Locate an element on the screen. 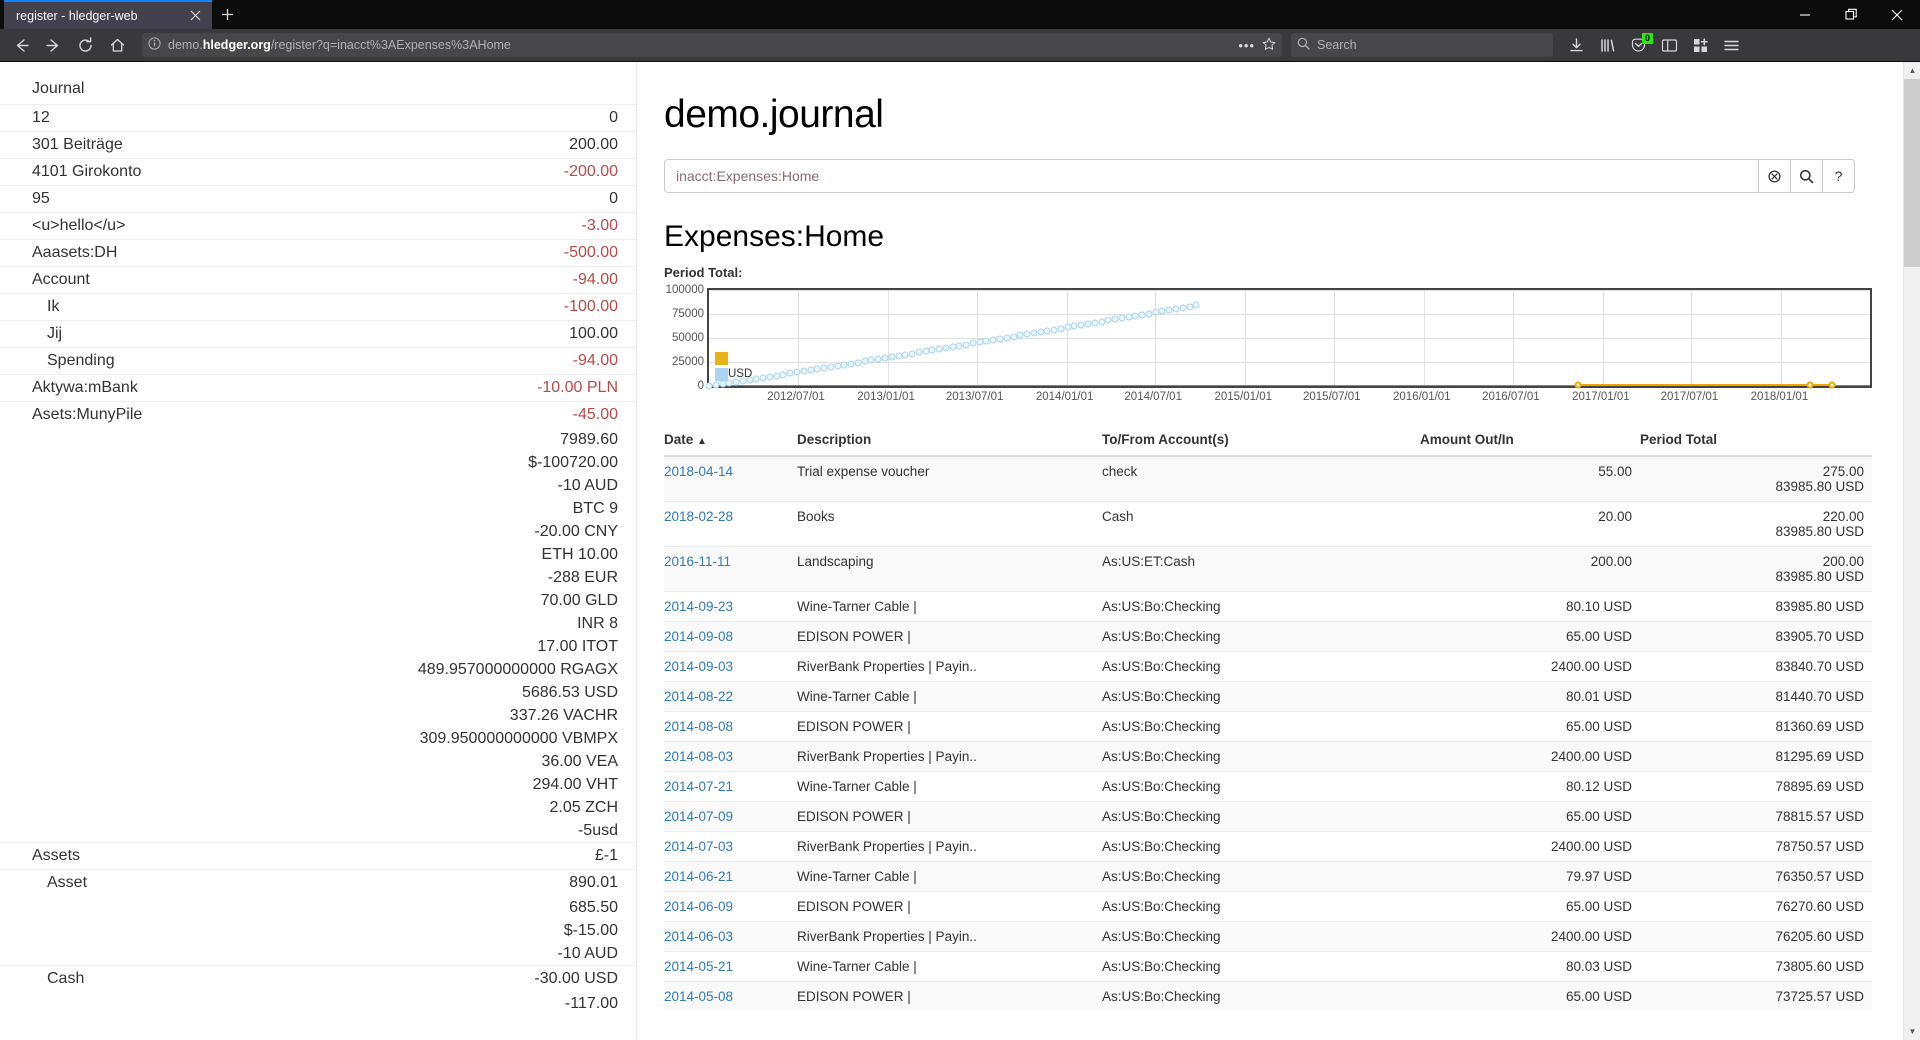 The height and width of the screenshot is (1040, 1920). minimize-icon is located at coordinates (1805, 14).